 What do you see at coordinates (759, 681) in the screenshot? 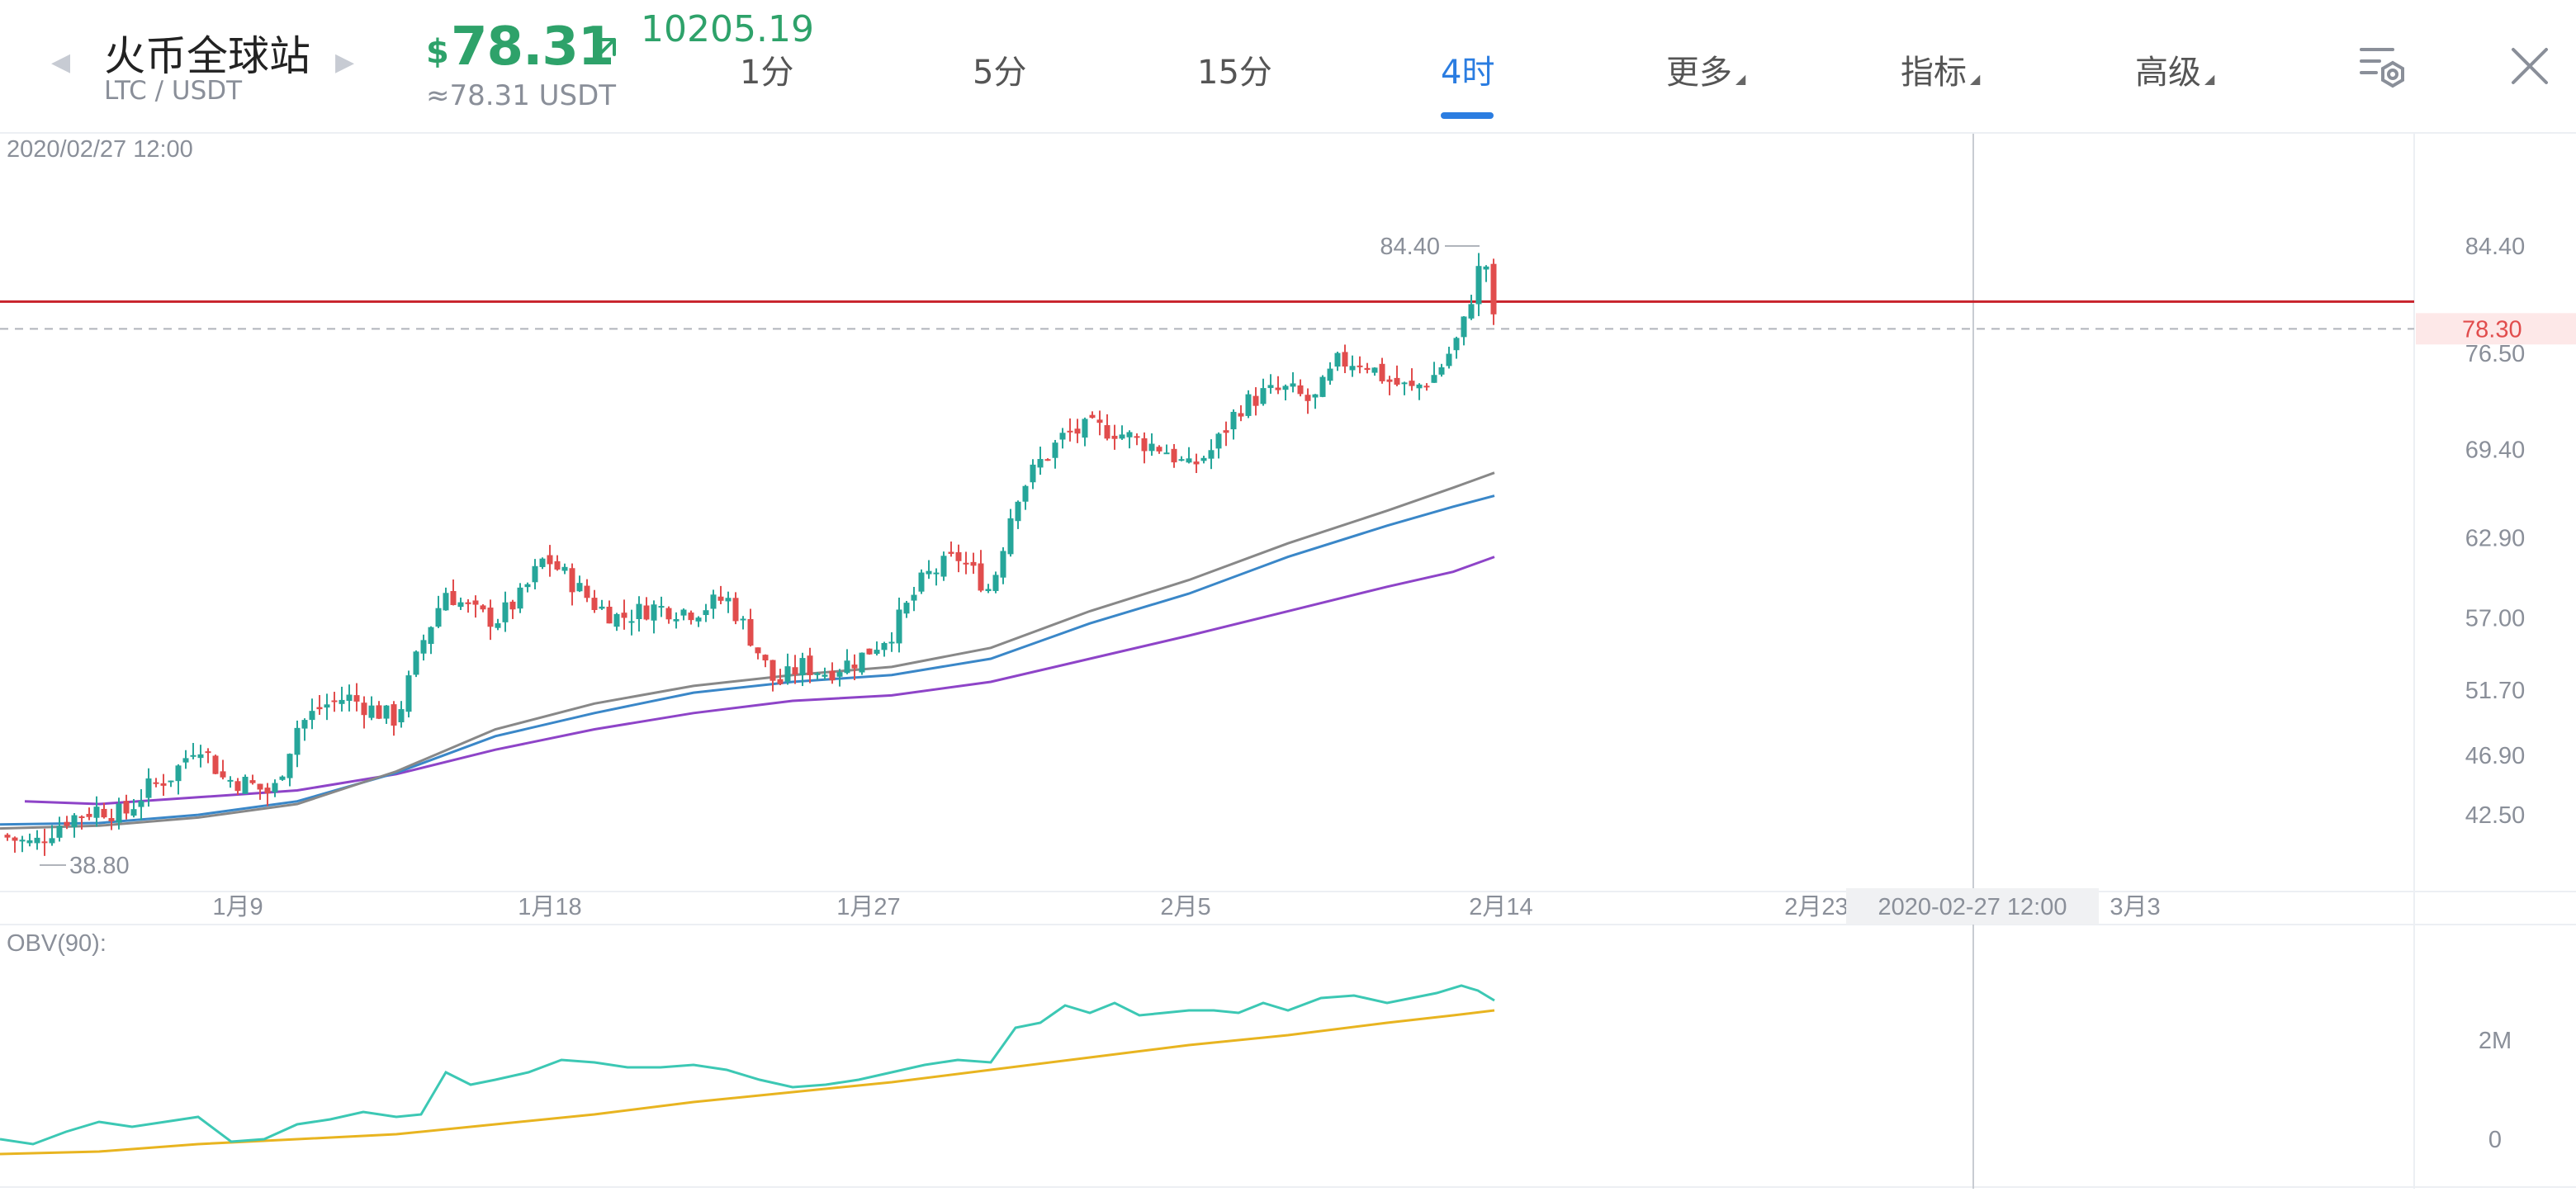
I see `ma-long-line` at bounding box center [759, 681].